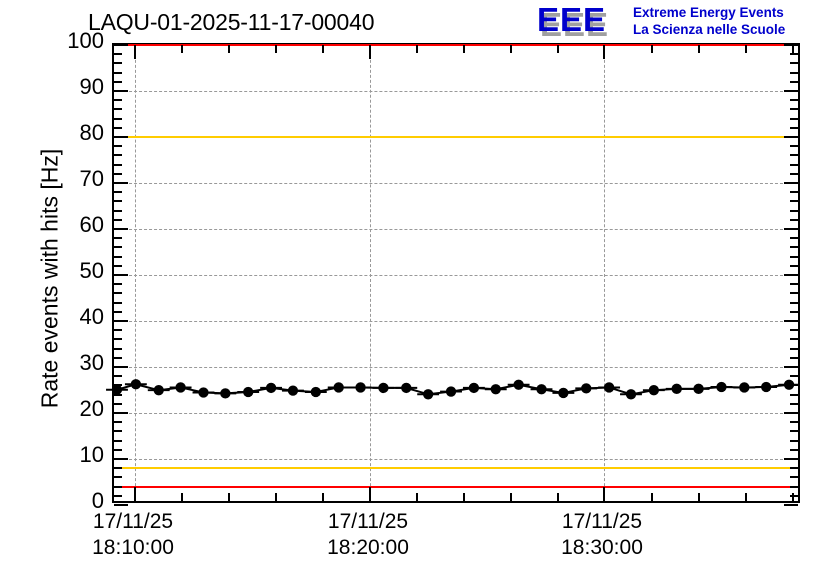  What do you see at coordinates (572, 19) in the screenshot?
I see `eee-logo-mark-front: EEE` at bounding box center [572, 19].